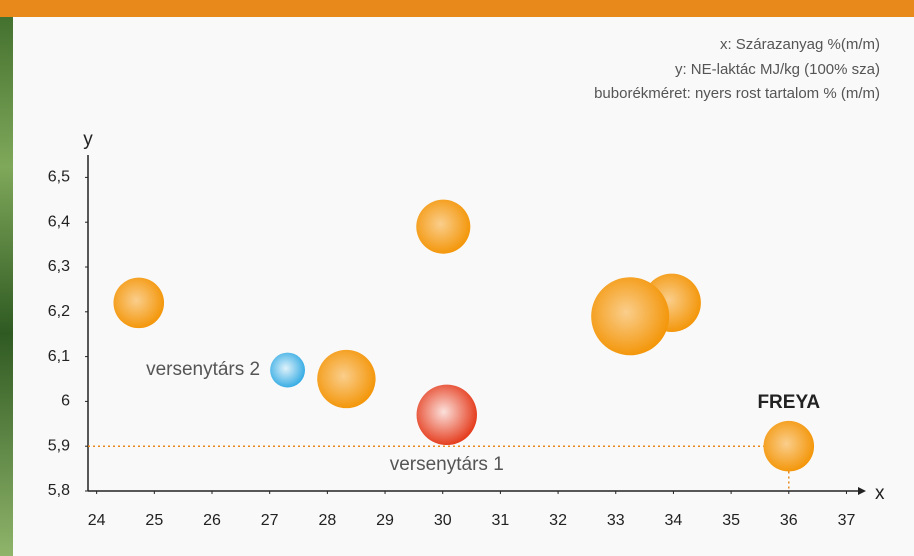 The image size is (914, 556). What do you see at coordinates (443, 520) in the screenshot?
I see `x-tick-label: 30` at bounding box center [443, 520].